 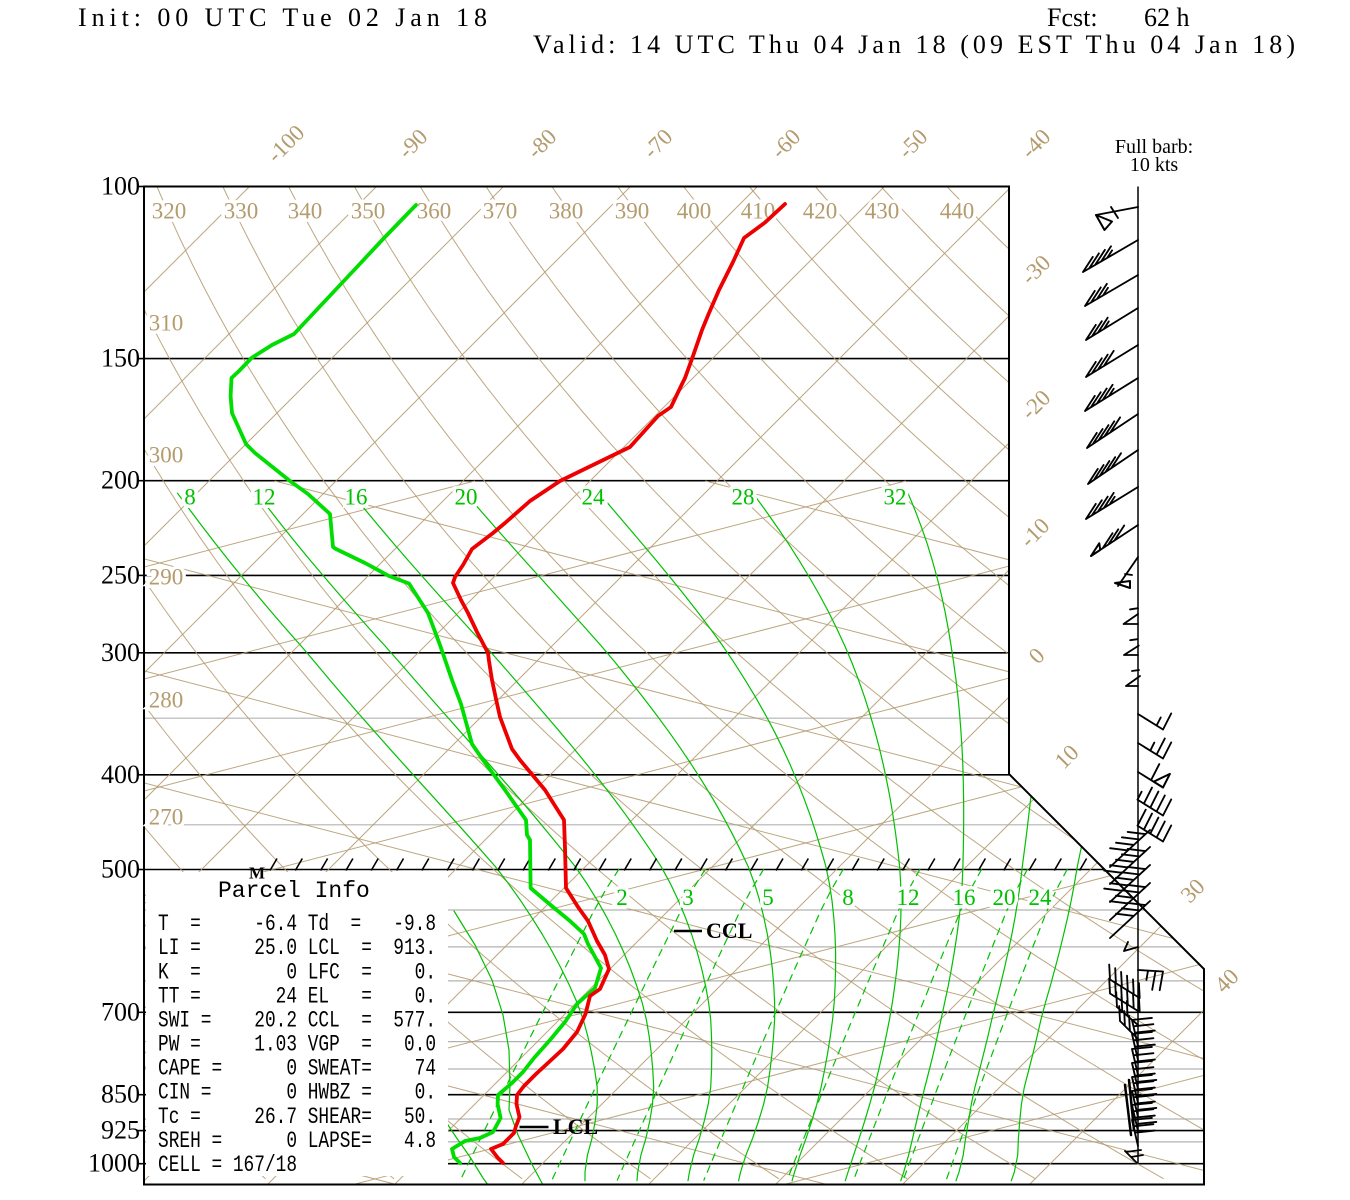 What do you see at coordinates (166, 323) in the screenshot?
I see `svg-text: 310` at bounding box center [166, 323].